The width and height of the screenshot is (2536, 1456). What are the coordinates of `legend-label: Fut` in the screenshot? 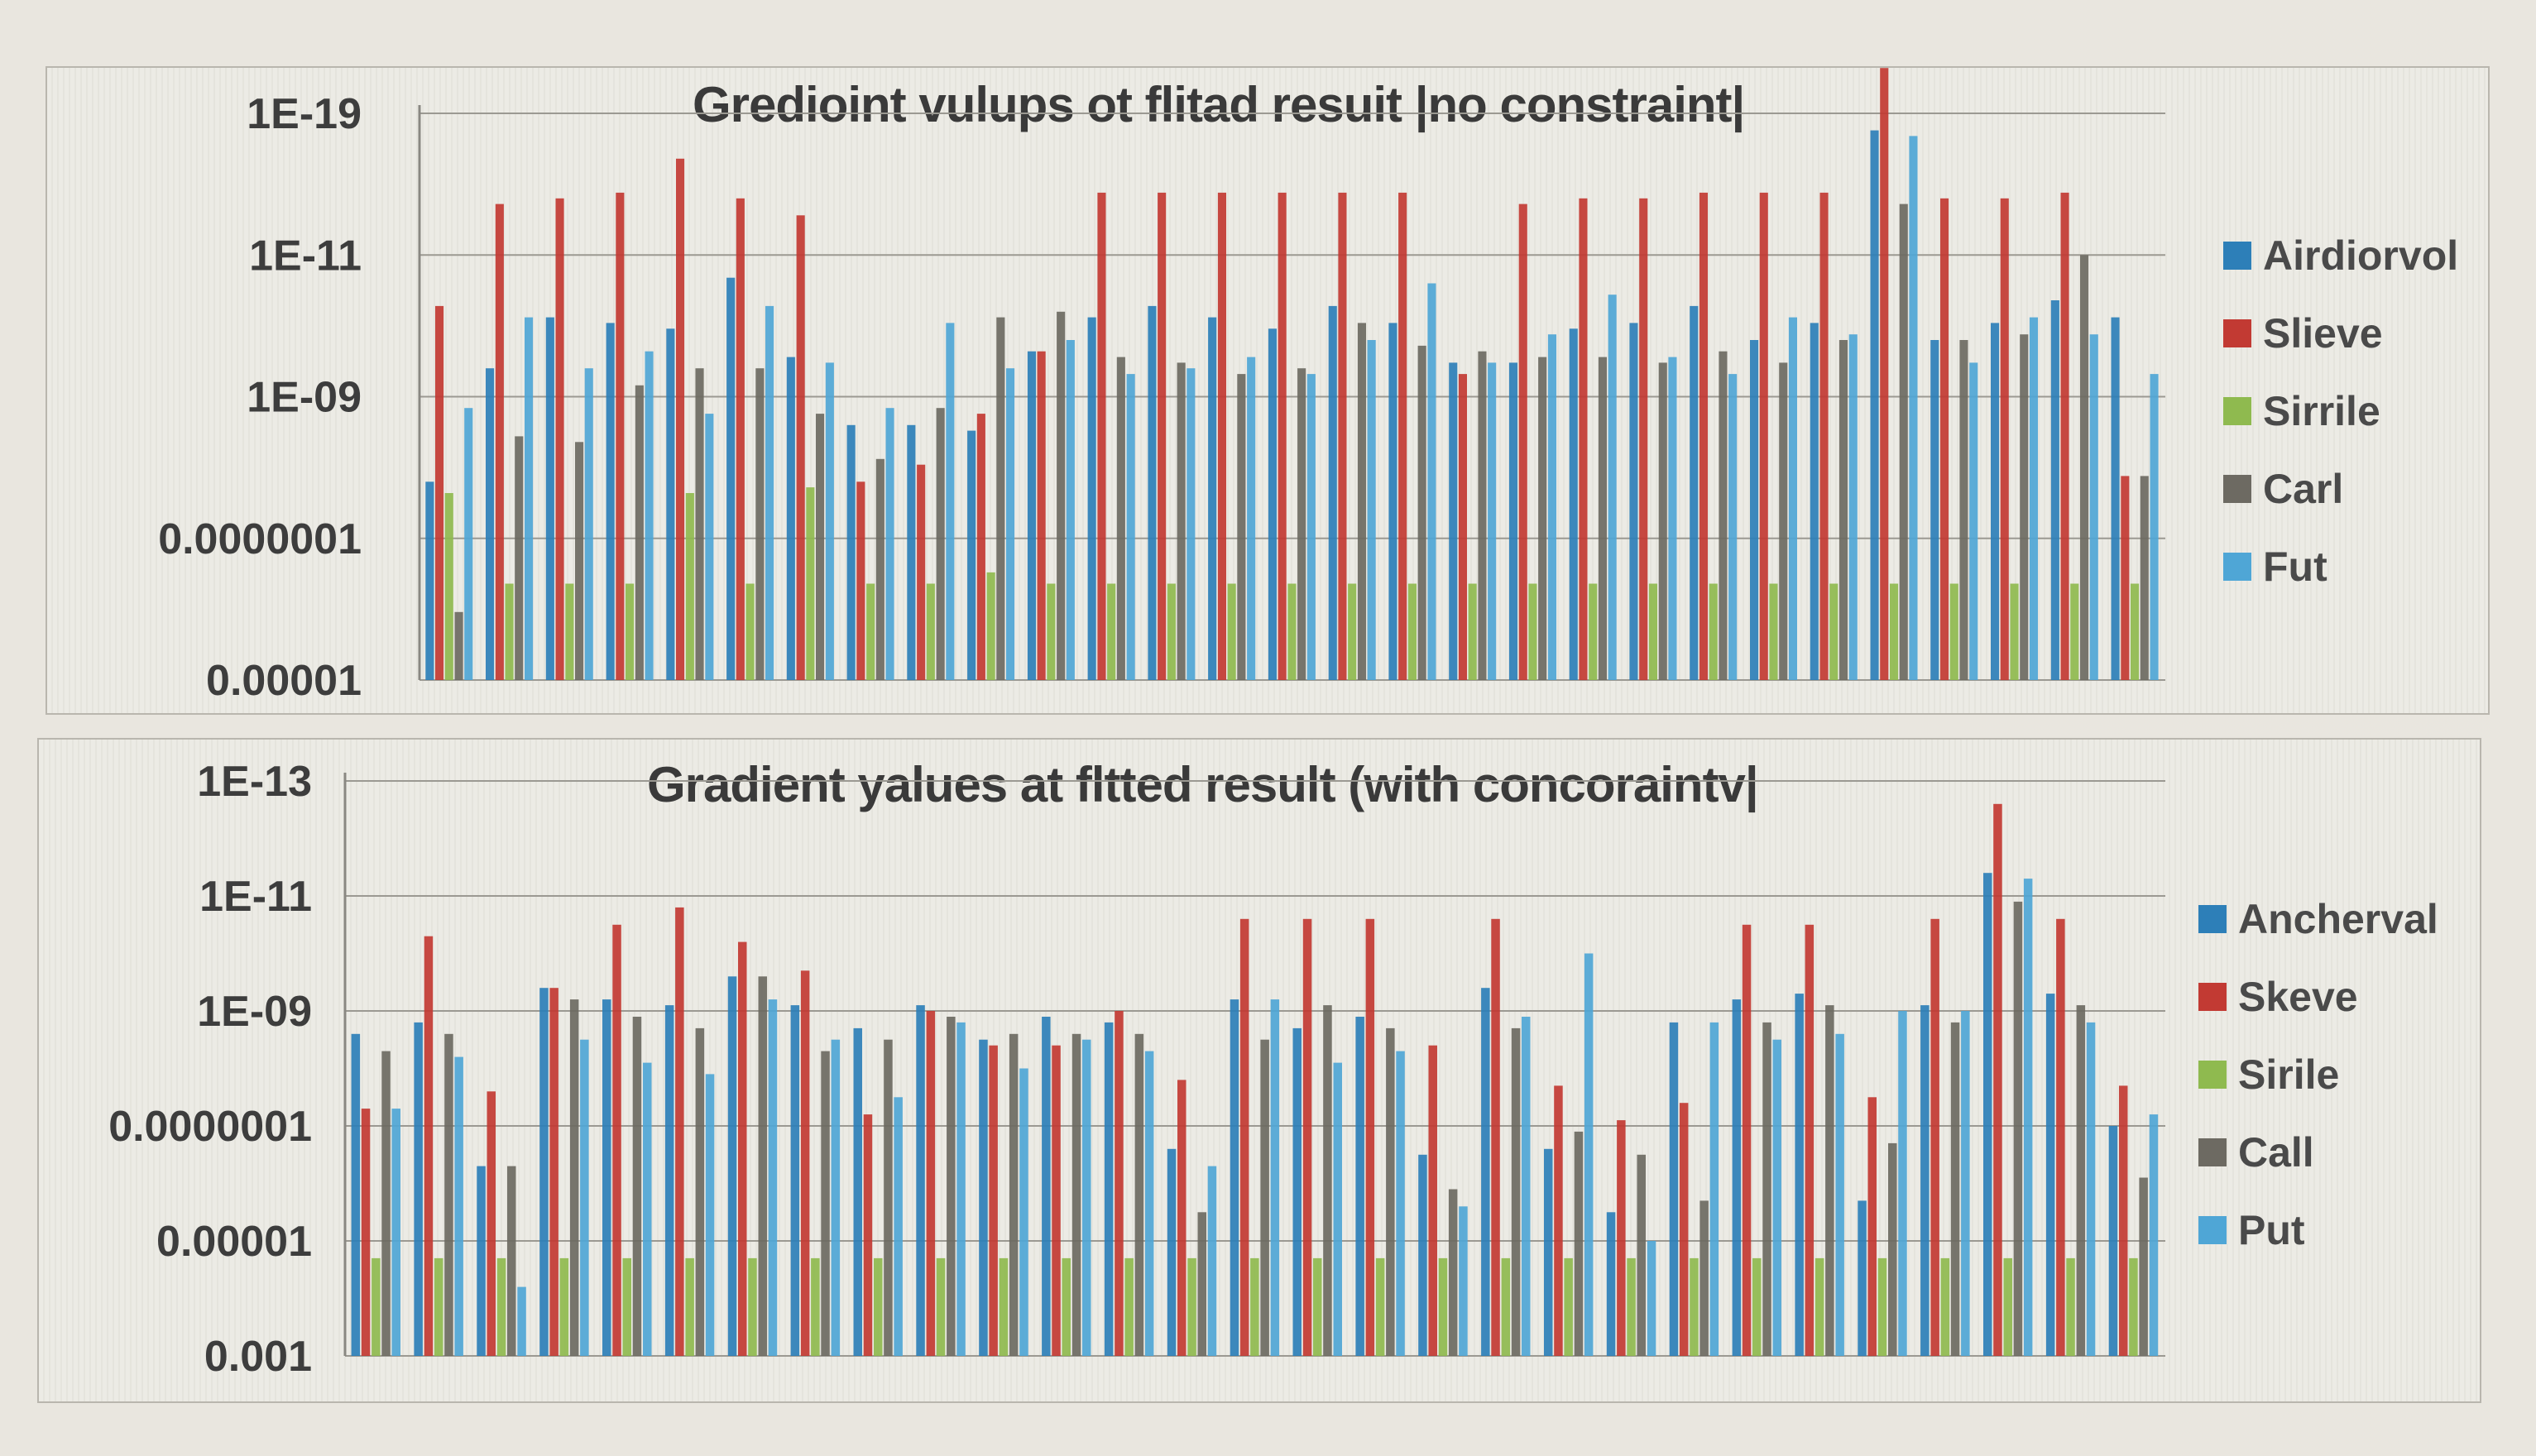 It's located at (2295, 567).